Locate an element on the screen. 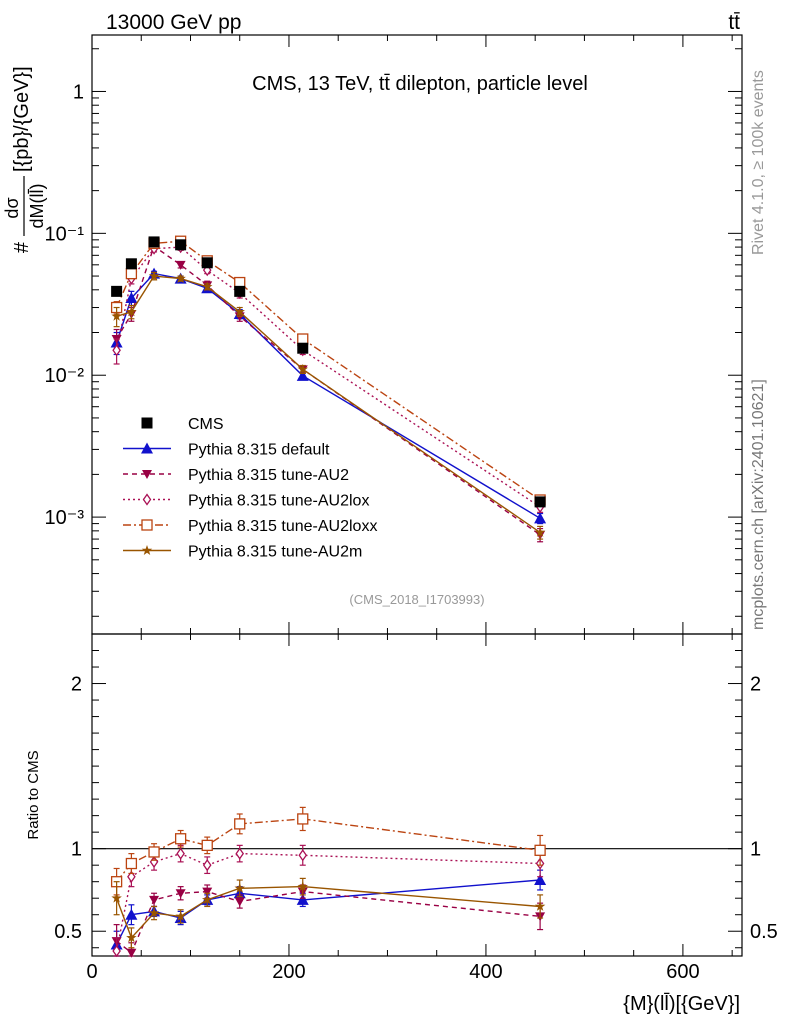 The height and width of the screenshot is (1024, 786). cms-data is located at coordinates (328, 372).